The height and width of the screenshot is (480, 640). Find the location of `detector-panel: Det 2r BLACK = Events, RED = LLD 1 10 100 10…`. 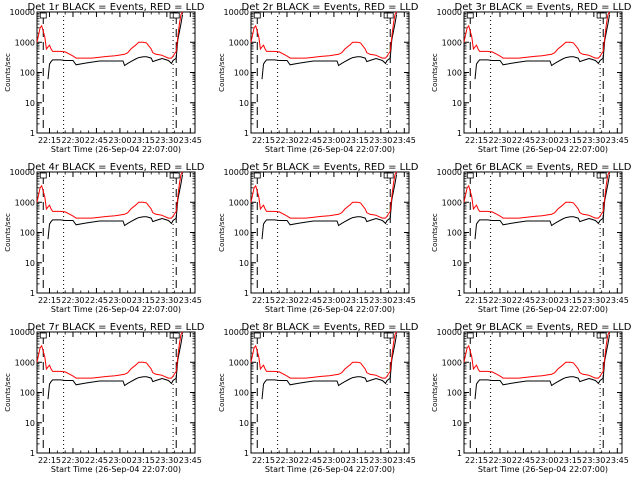

detector-panel: Det 2r BLACK = Events, RED = LLD 1 10 100 10… is located at coordinates (318, 78).